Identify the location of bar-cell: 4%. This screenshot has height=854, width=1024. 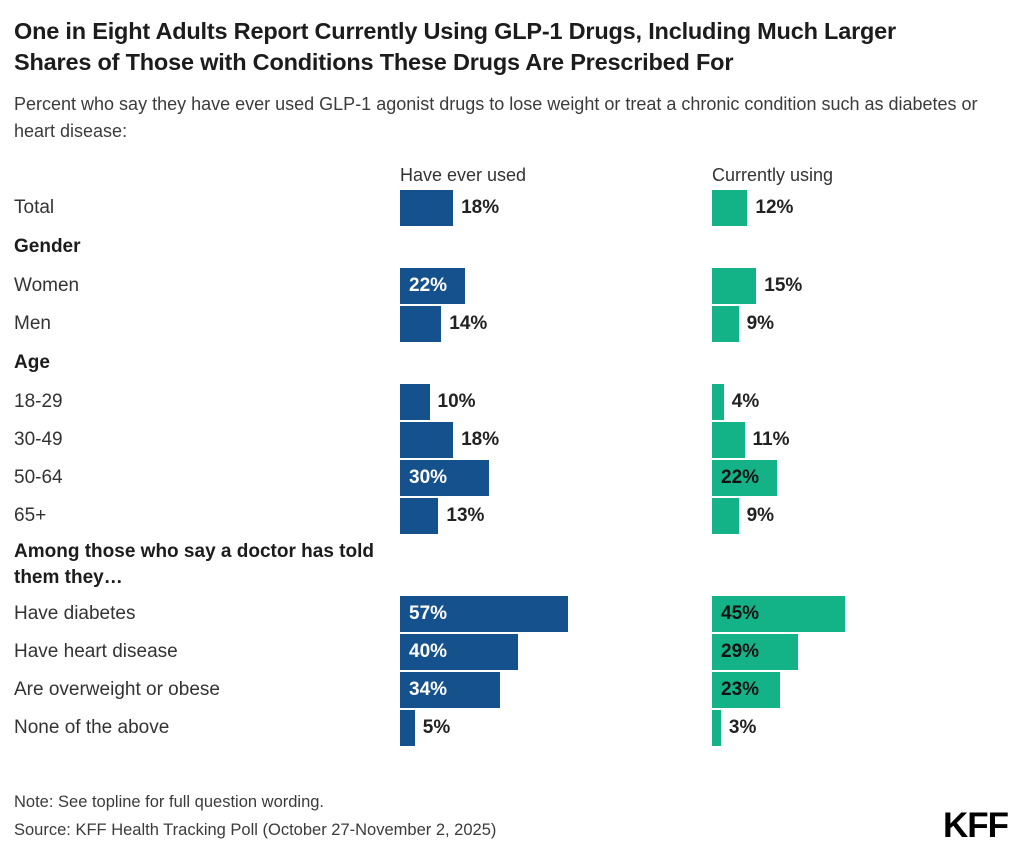
(868, 402).